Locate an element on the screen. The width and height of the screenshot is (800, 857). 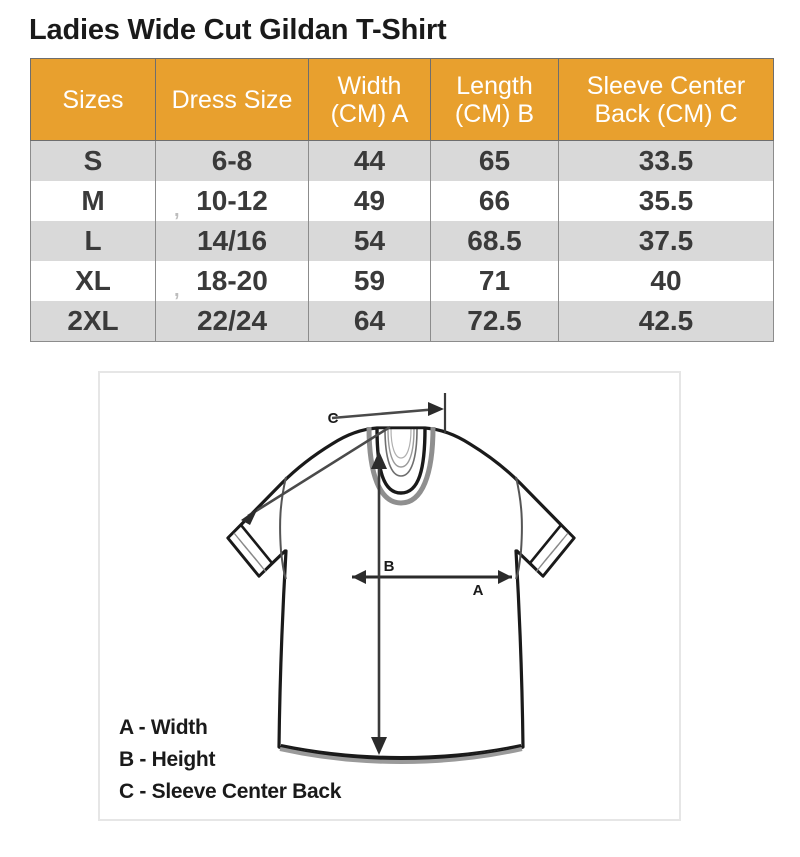
column-header-sizes: Sizes is located at coordinates (93, 99).